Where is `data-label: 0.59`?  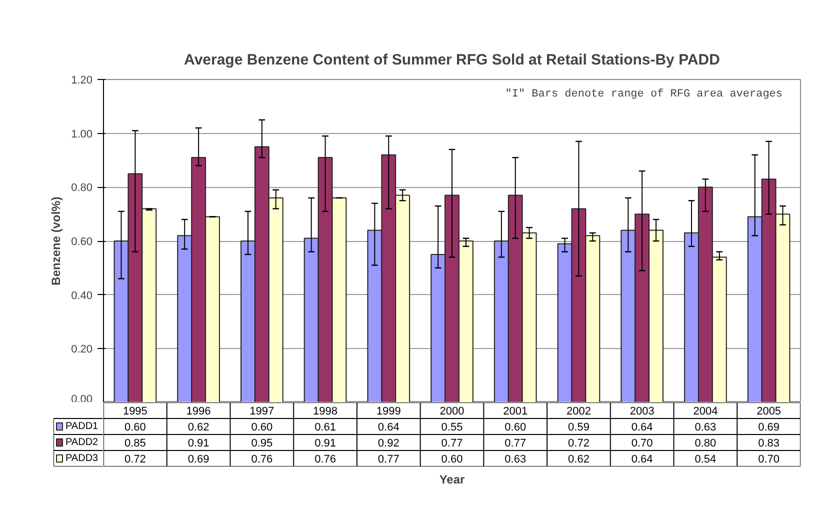 data-label: 0.59 is located at coordinates (579, 428).